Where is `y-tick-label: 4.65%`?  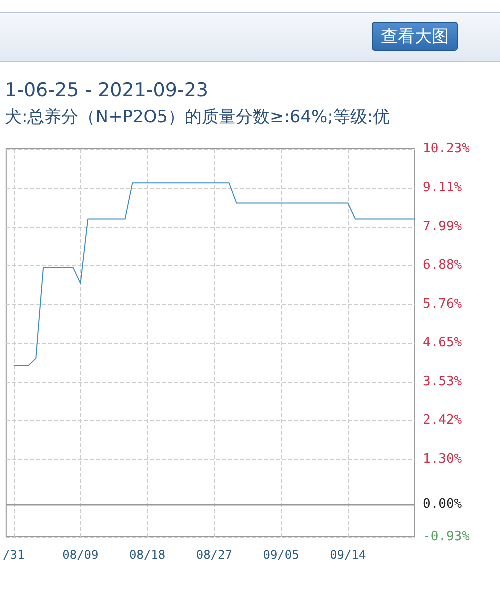
y-tick-label: 4.65% is located at coordinates (442, 343).